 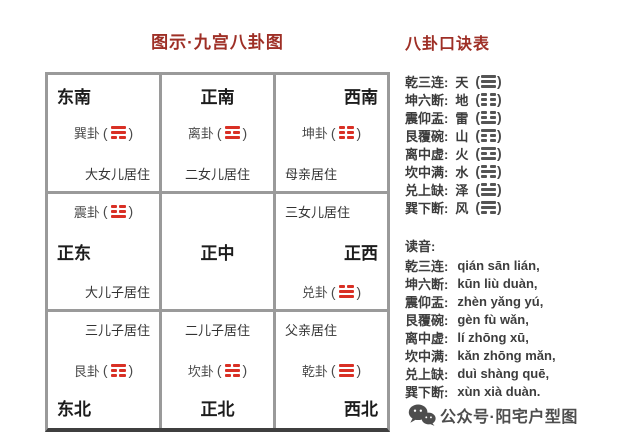 I want to click on mnemonic-phrase: 坤六断:, so click(x=427, y=100).